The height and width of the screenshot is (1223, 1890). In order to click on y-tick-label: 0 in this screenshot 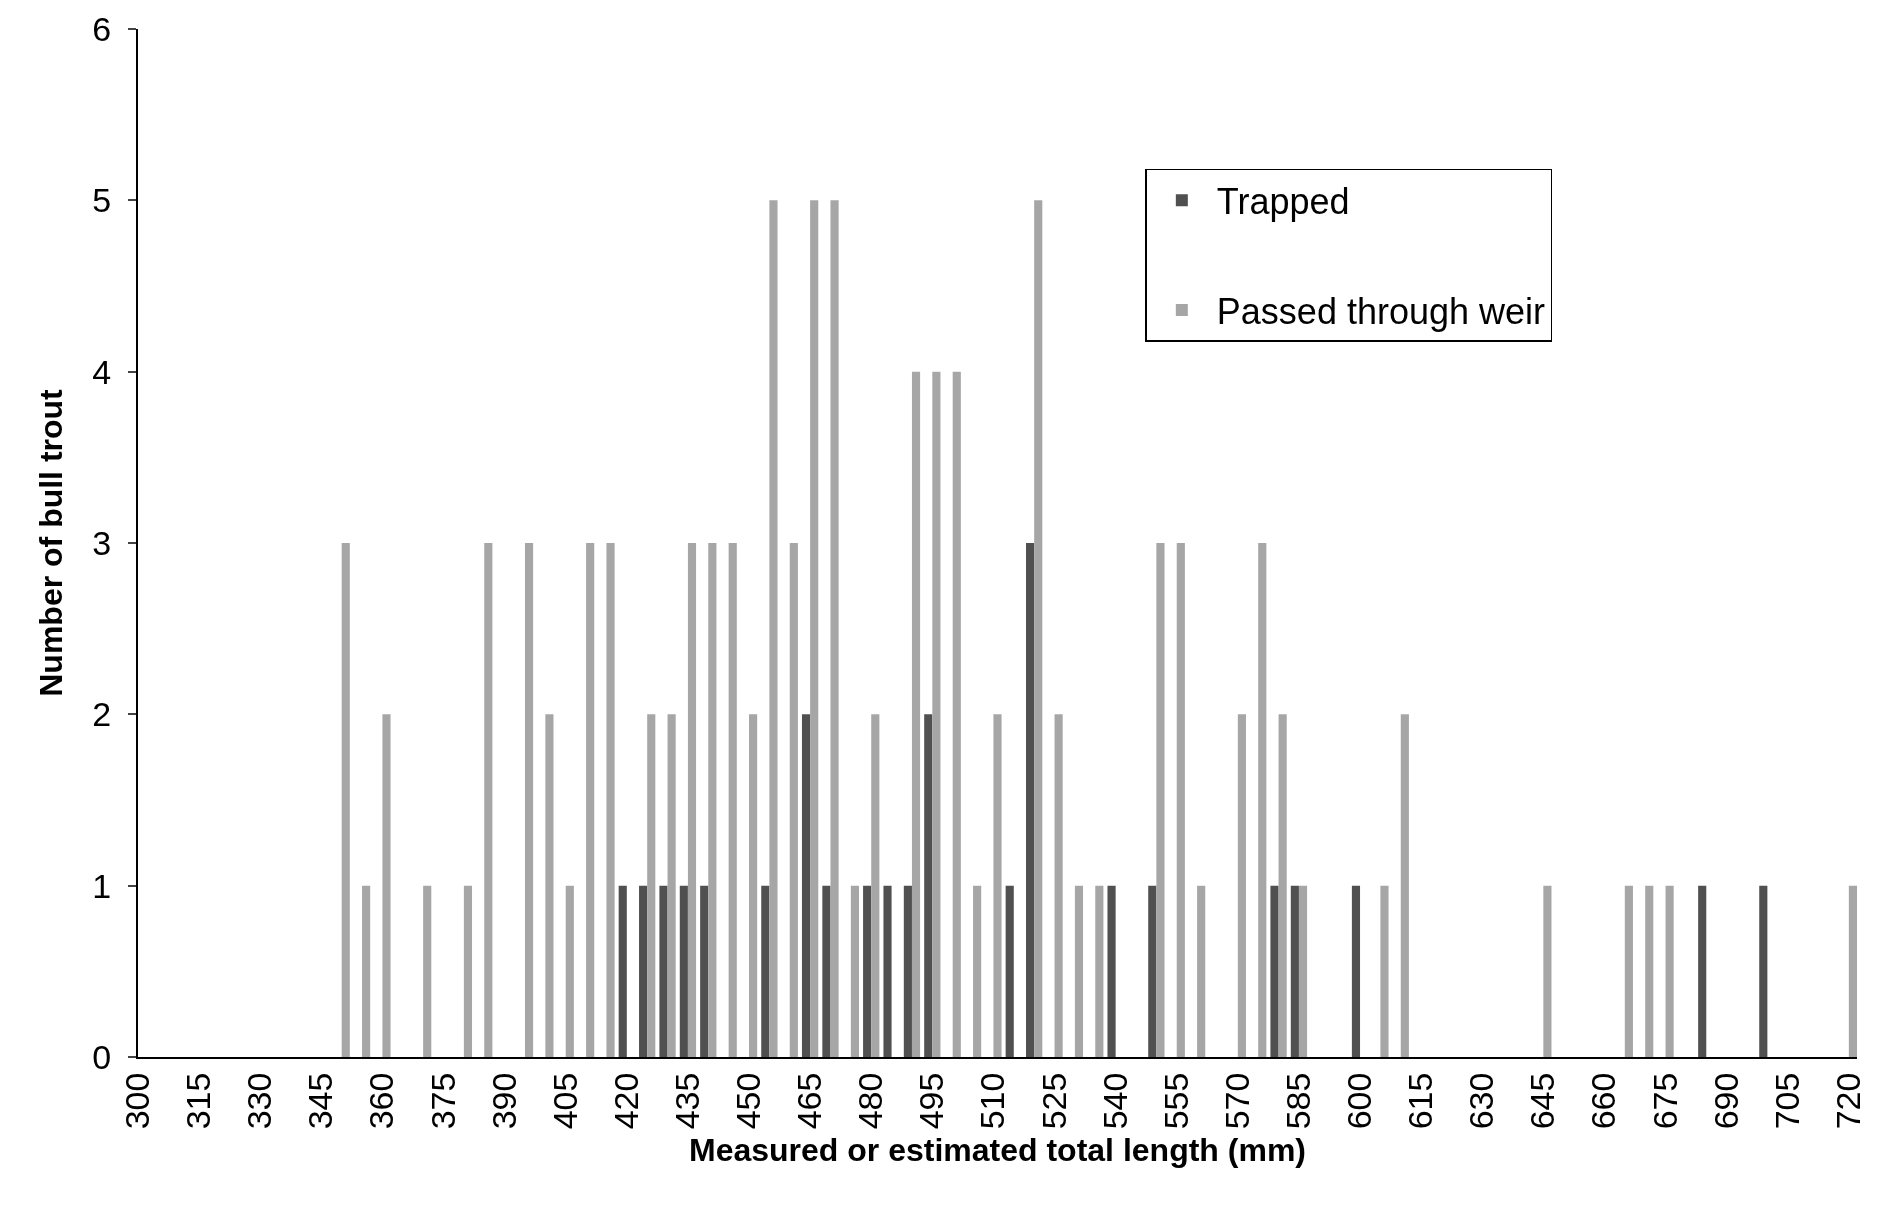, I will do `click(102, 1056)`.